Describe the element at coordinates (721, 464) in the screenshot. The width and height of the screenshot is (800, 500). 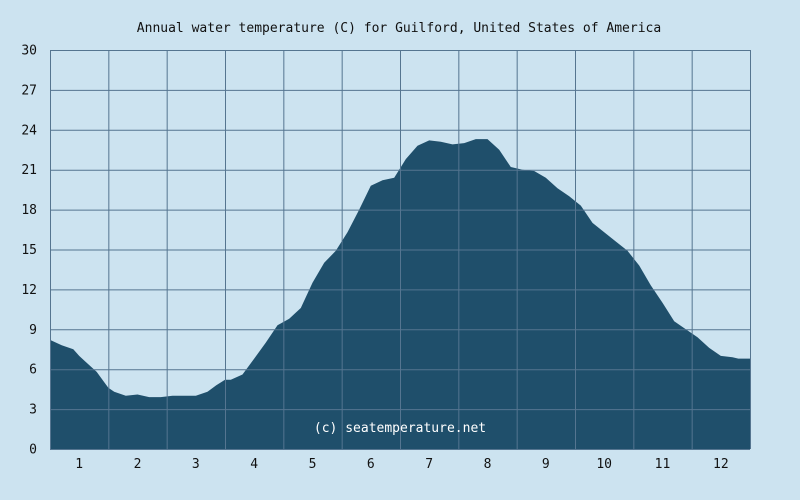
I see `x-tick-label: 12` at that location.